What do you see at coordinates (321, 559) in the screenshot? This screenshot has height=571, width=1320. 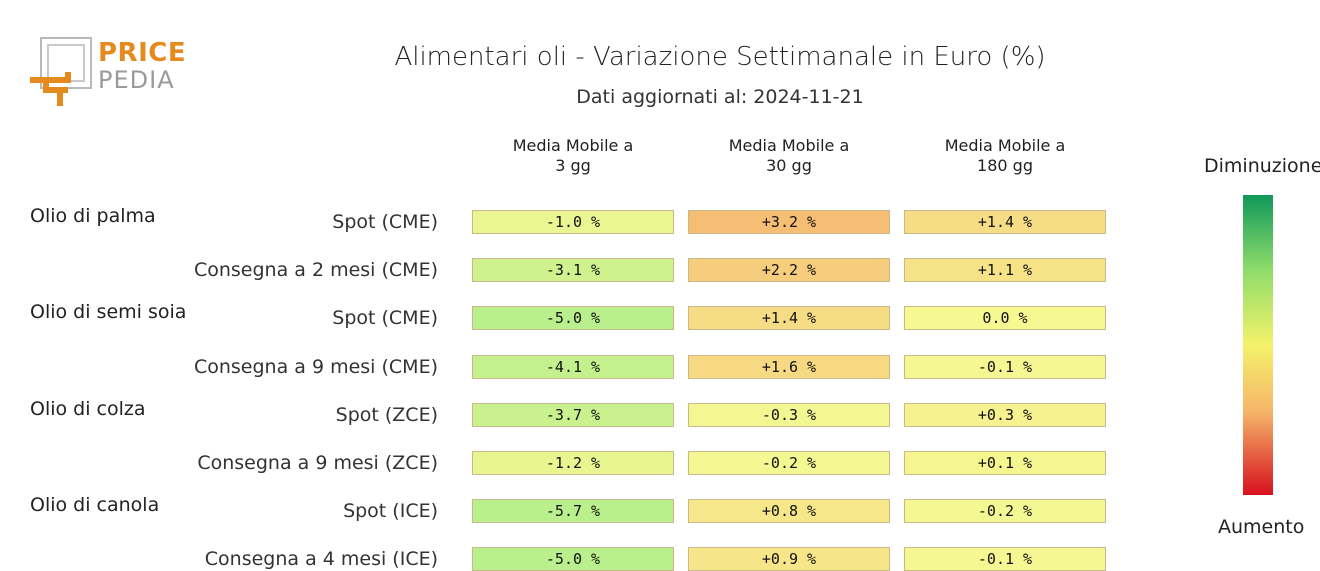 I see `row-label: Consegna a 4 mesi (ICE)` at bounding box center [321, 559].